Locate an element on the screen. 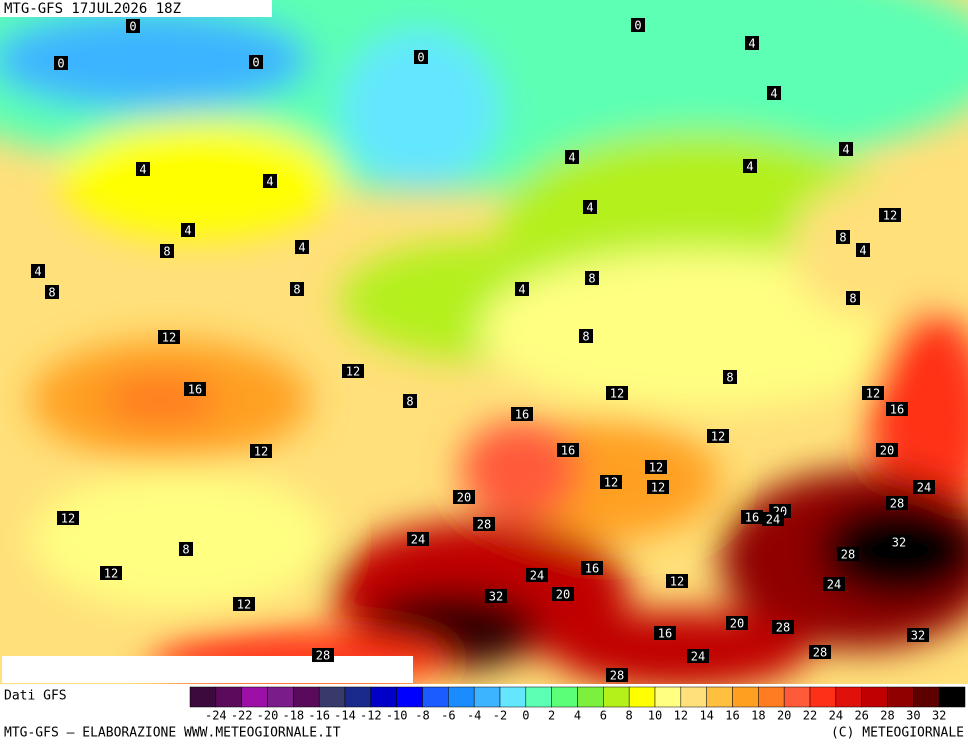 This screenshot has width=968, height=749. blank-panel is located at coordinates (207, 669).